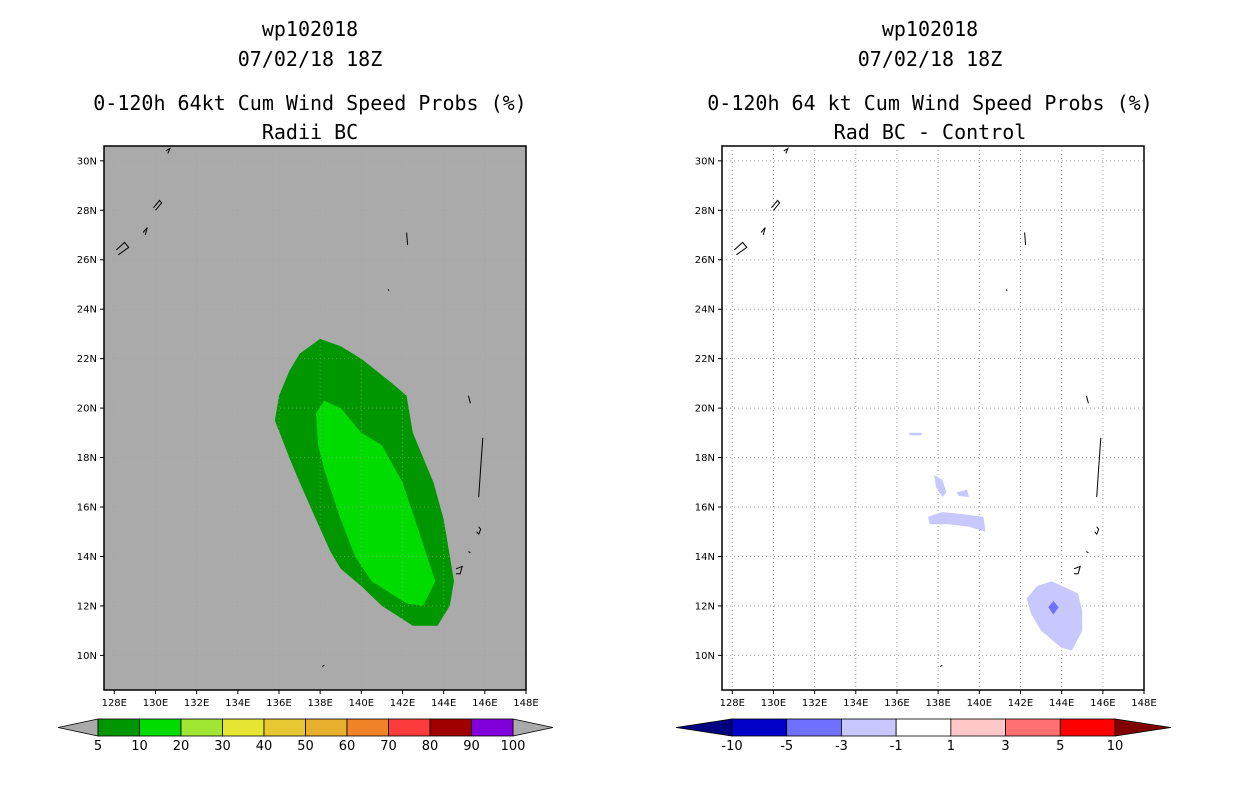  I want to click on right-title-datetime: 07/02/18 18Z, so click(930, 59).